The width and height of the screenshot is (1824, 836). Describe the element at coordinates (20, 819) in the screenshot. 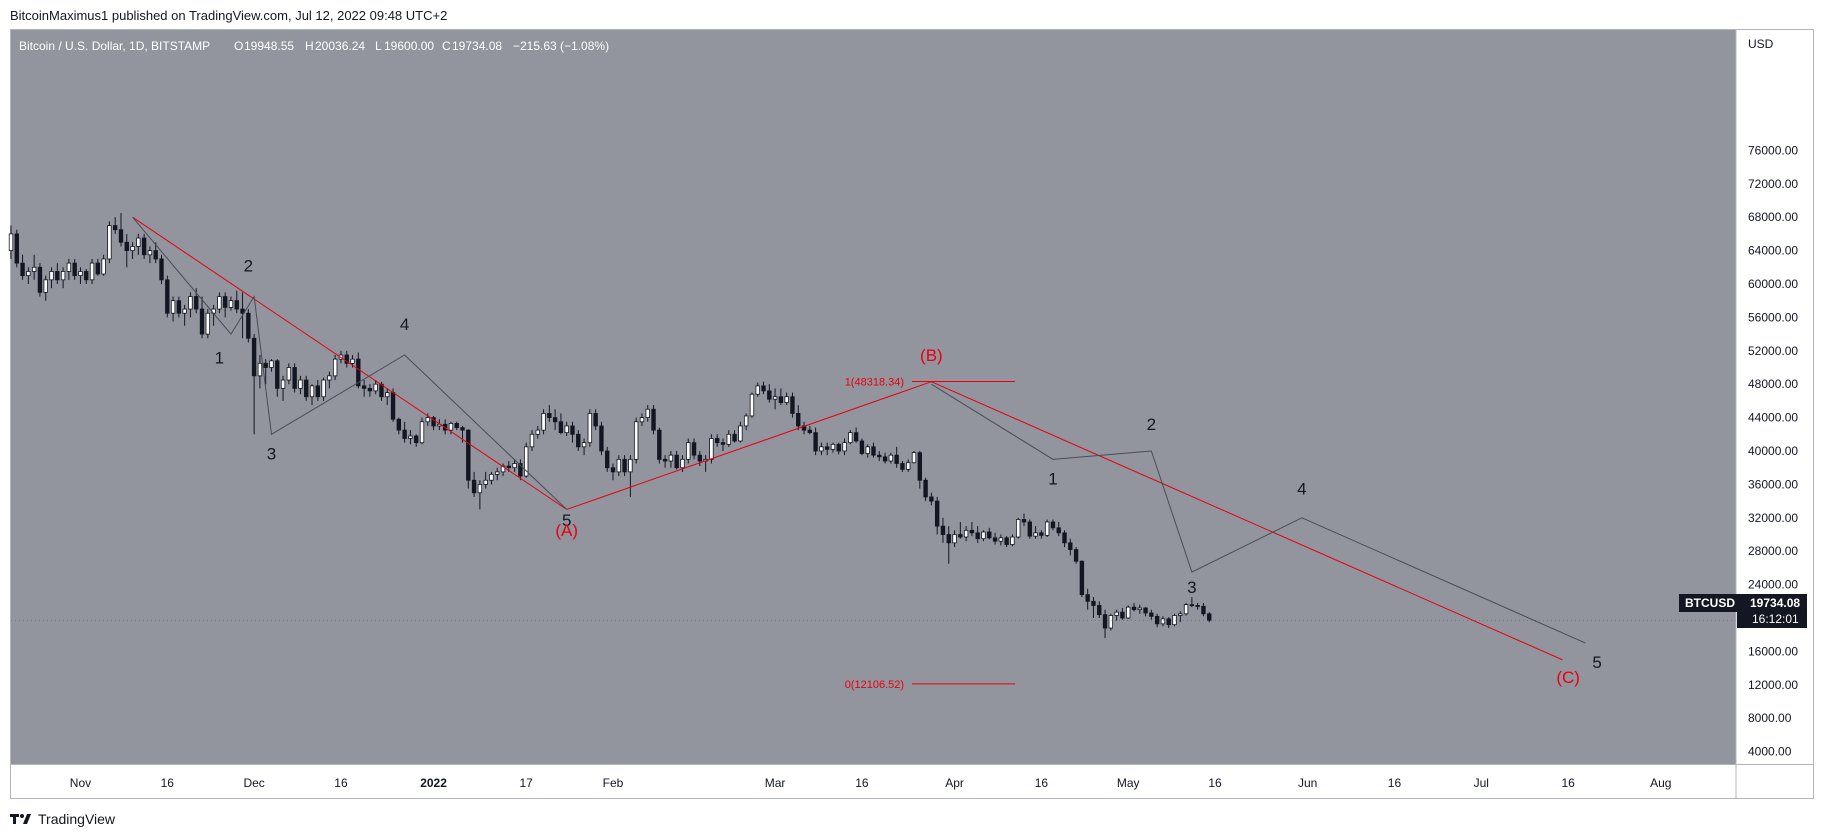

I see `tradingview-logo-icon` at that location.